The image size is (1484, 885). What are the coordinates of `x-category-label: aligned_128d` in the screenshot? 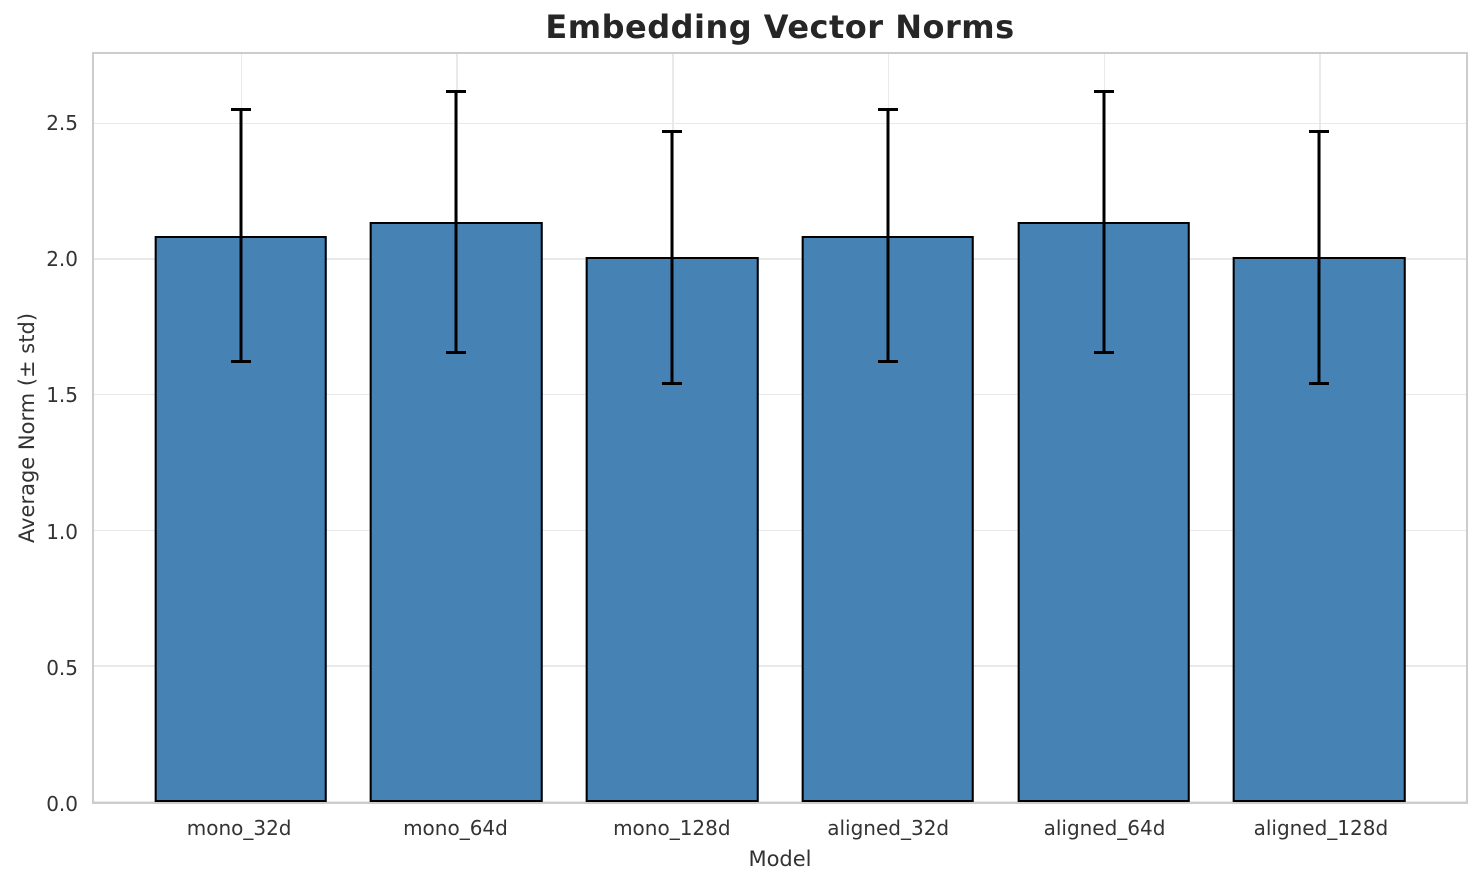 It's located at (1321, 828).